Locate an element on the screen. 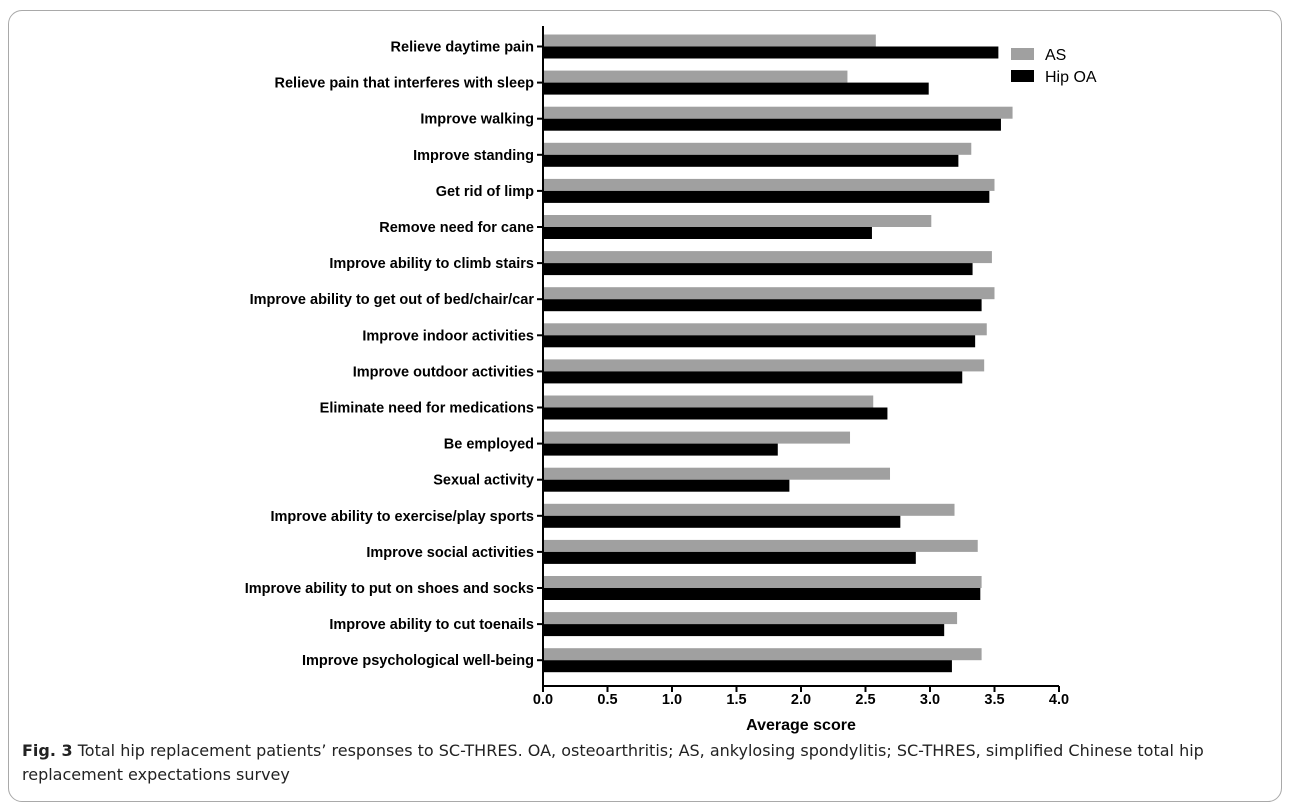 Image resolution: width=1290 pixels, height=810 pixels. x-tick-label: 0.5 is located at coordinates (607, 700).